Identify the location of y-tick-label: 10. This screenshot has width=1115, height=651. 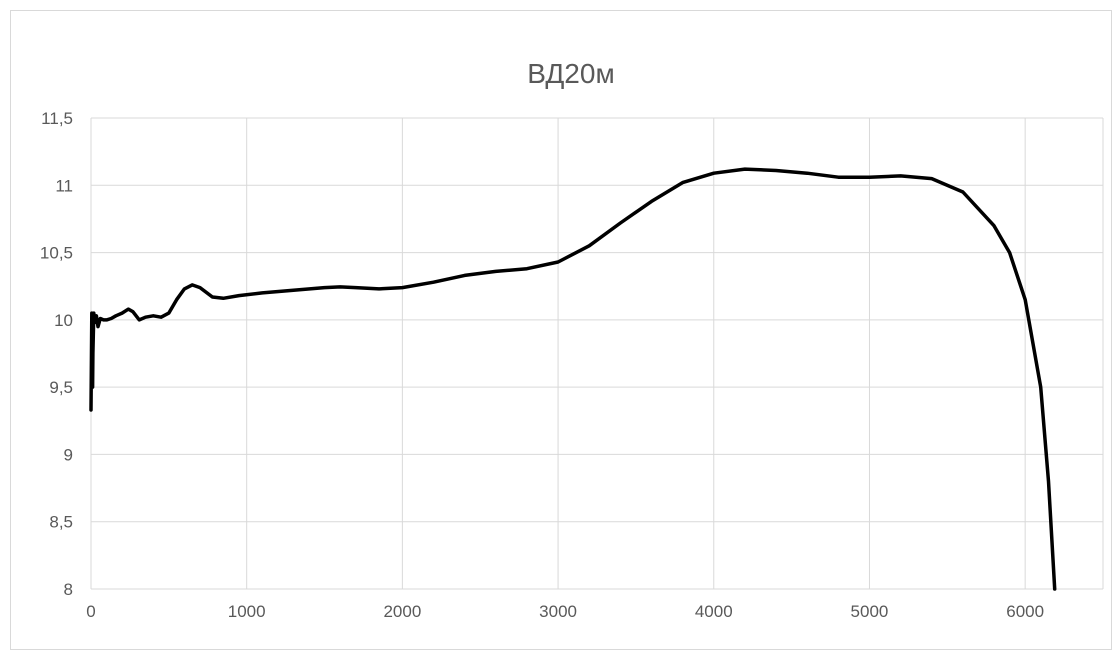
(63, 320).